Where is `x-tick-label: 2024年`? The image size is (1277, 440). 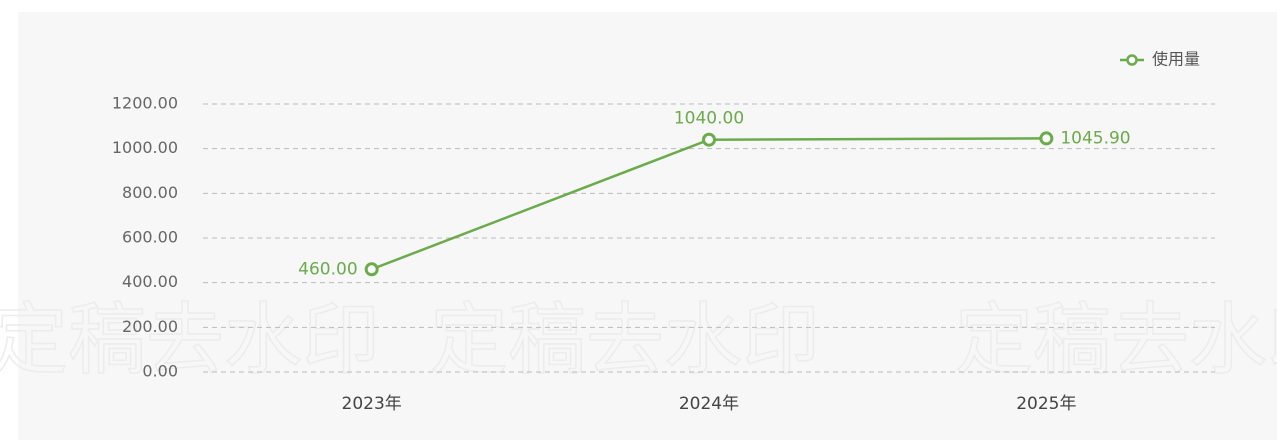 x-tick-label: 2024年 is located at coordinates (709, 404).